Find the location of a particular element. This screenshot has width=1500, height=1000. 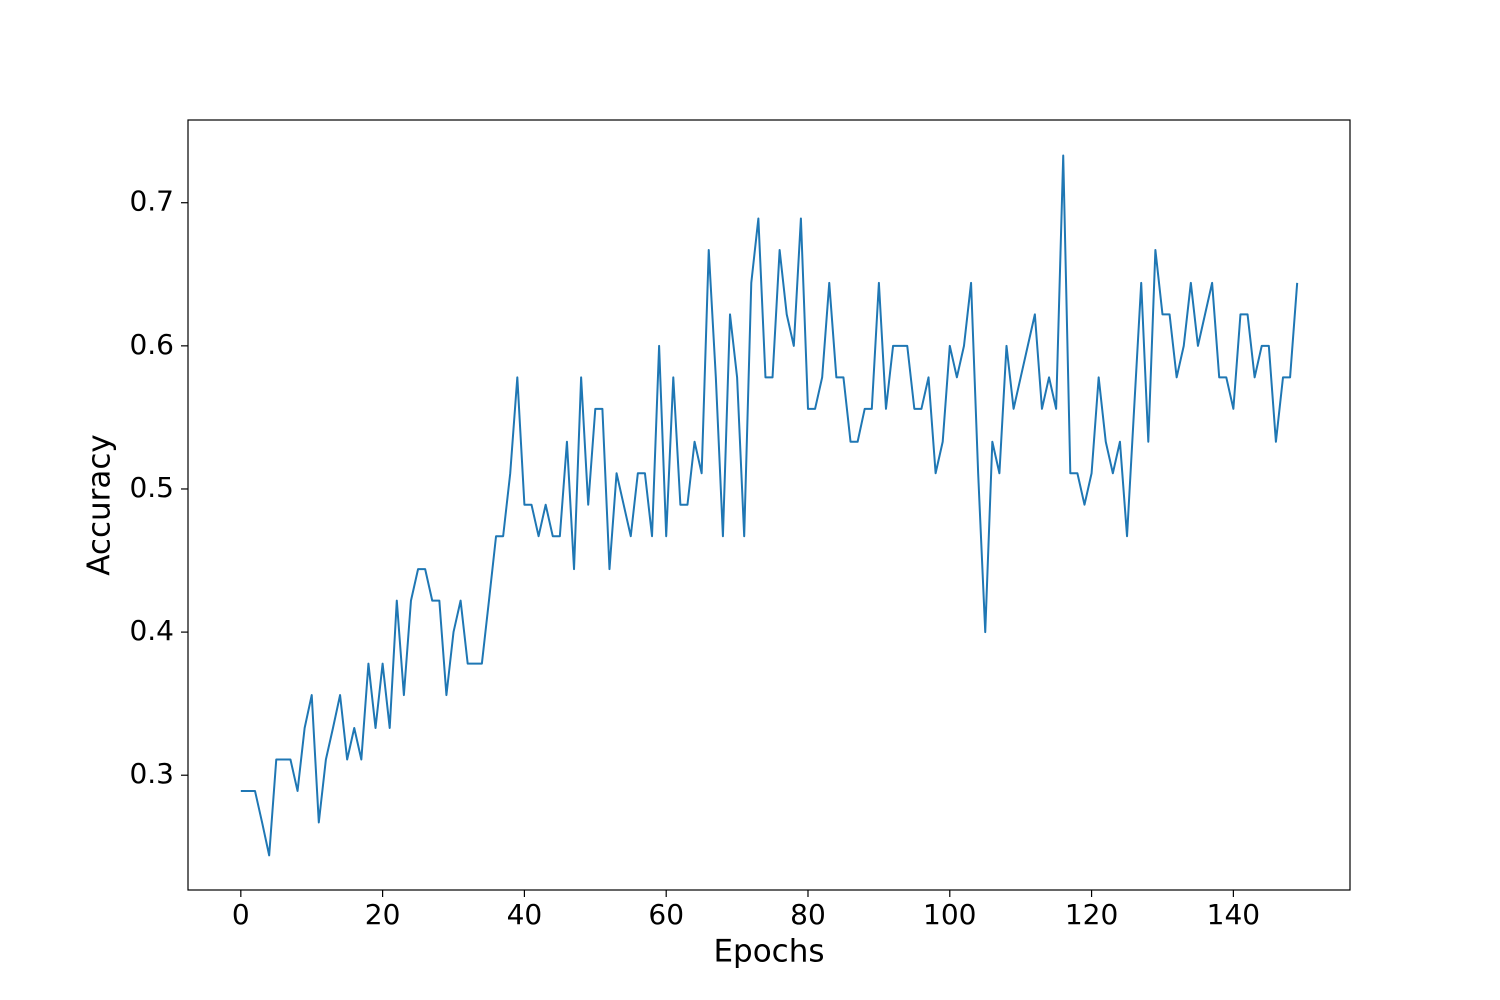

x-tick-label: 120 is located at coordinates (1091, 914).